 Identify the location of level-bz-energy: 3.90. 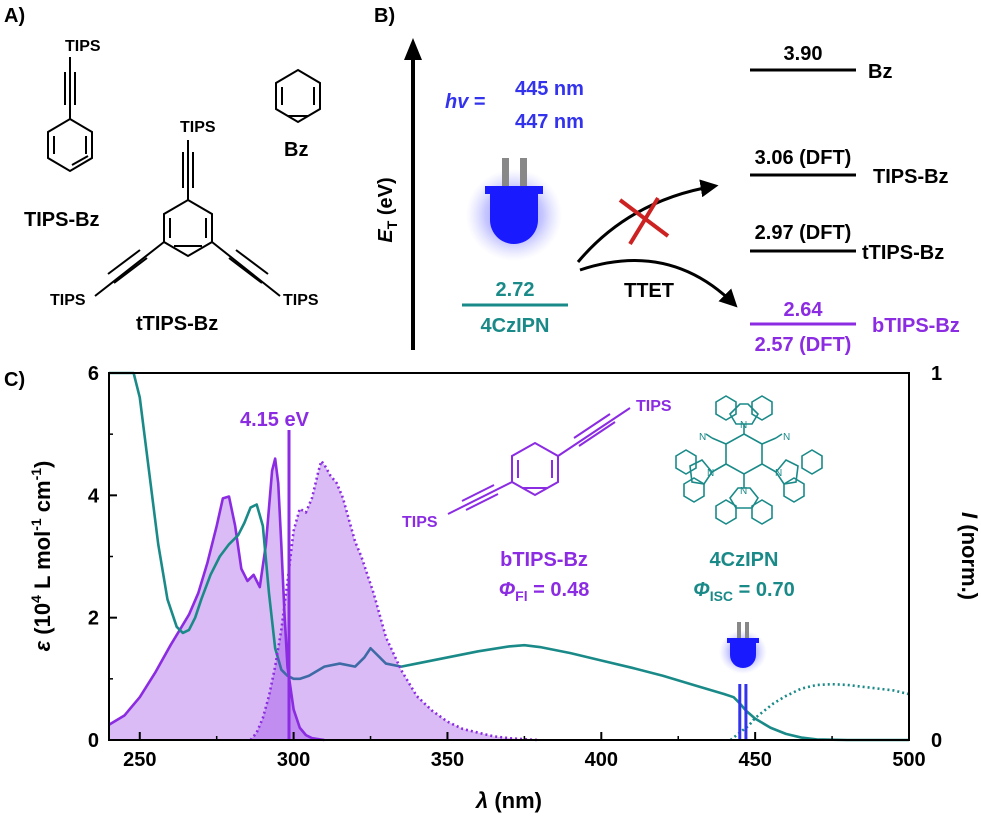
(803, 54).